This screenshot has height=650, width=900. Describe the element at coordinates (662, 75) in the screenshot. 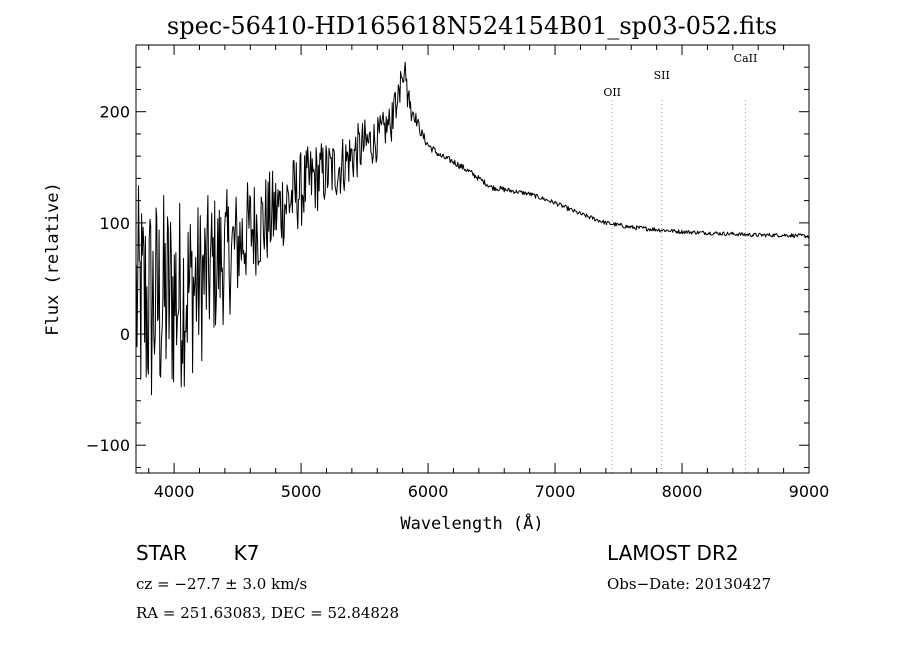

I see `spectral-line-label: SII` at that location.